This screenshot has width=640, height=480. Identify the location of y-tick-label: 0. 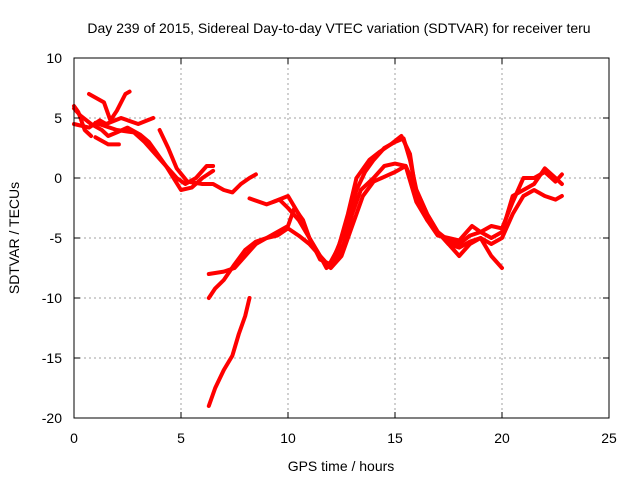
(58, 178).